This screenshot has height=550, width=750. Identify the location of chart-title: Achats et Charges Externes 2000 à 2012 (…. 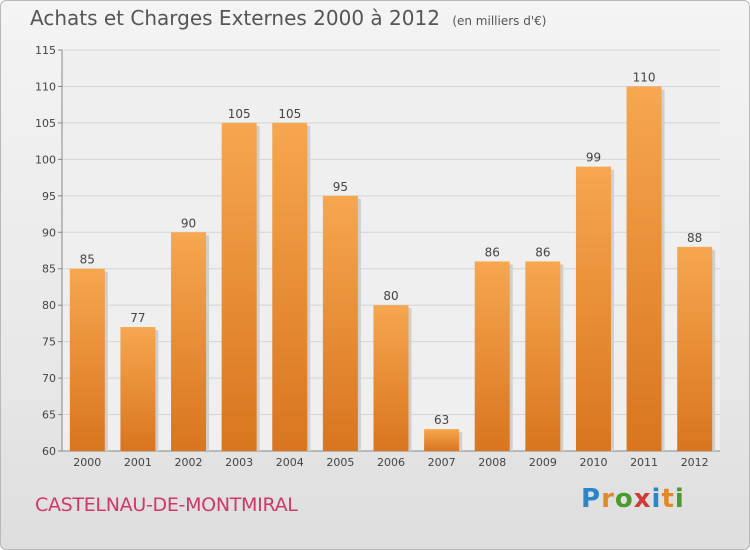
(288, 18).